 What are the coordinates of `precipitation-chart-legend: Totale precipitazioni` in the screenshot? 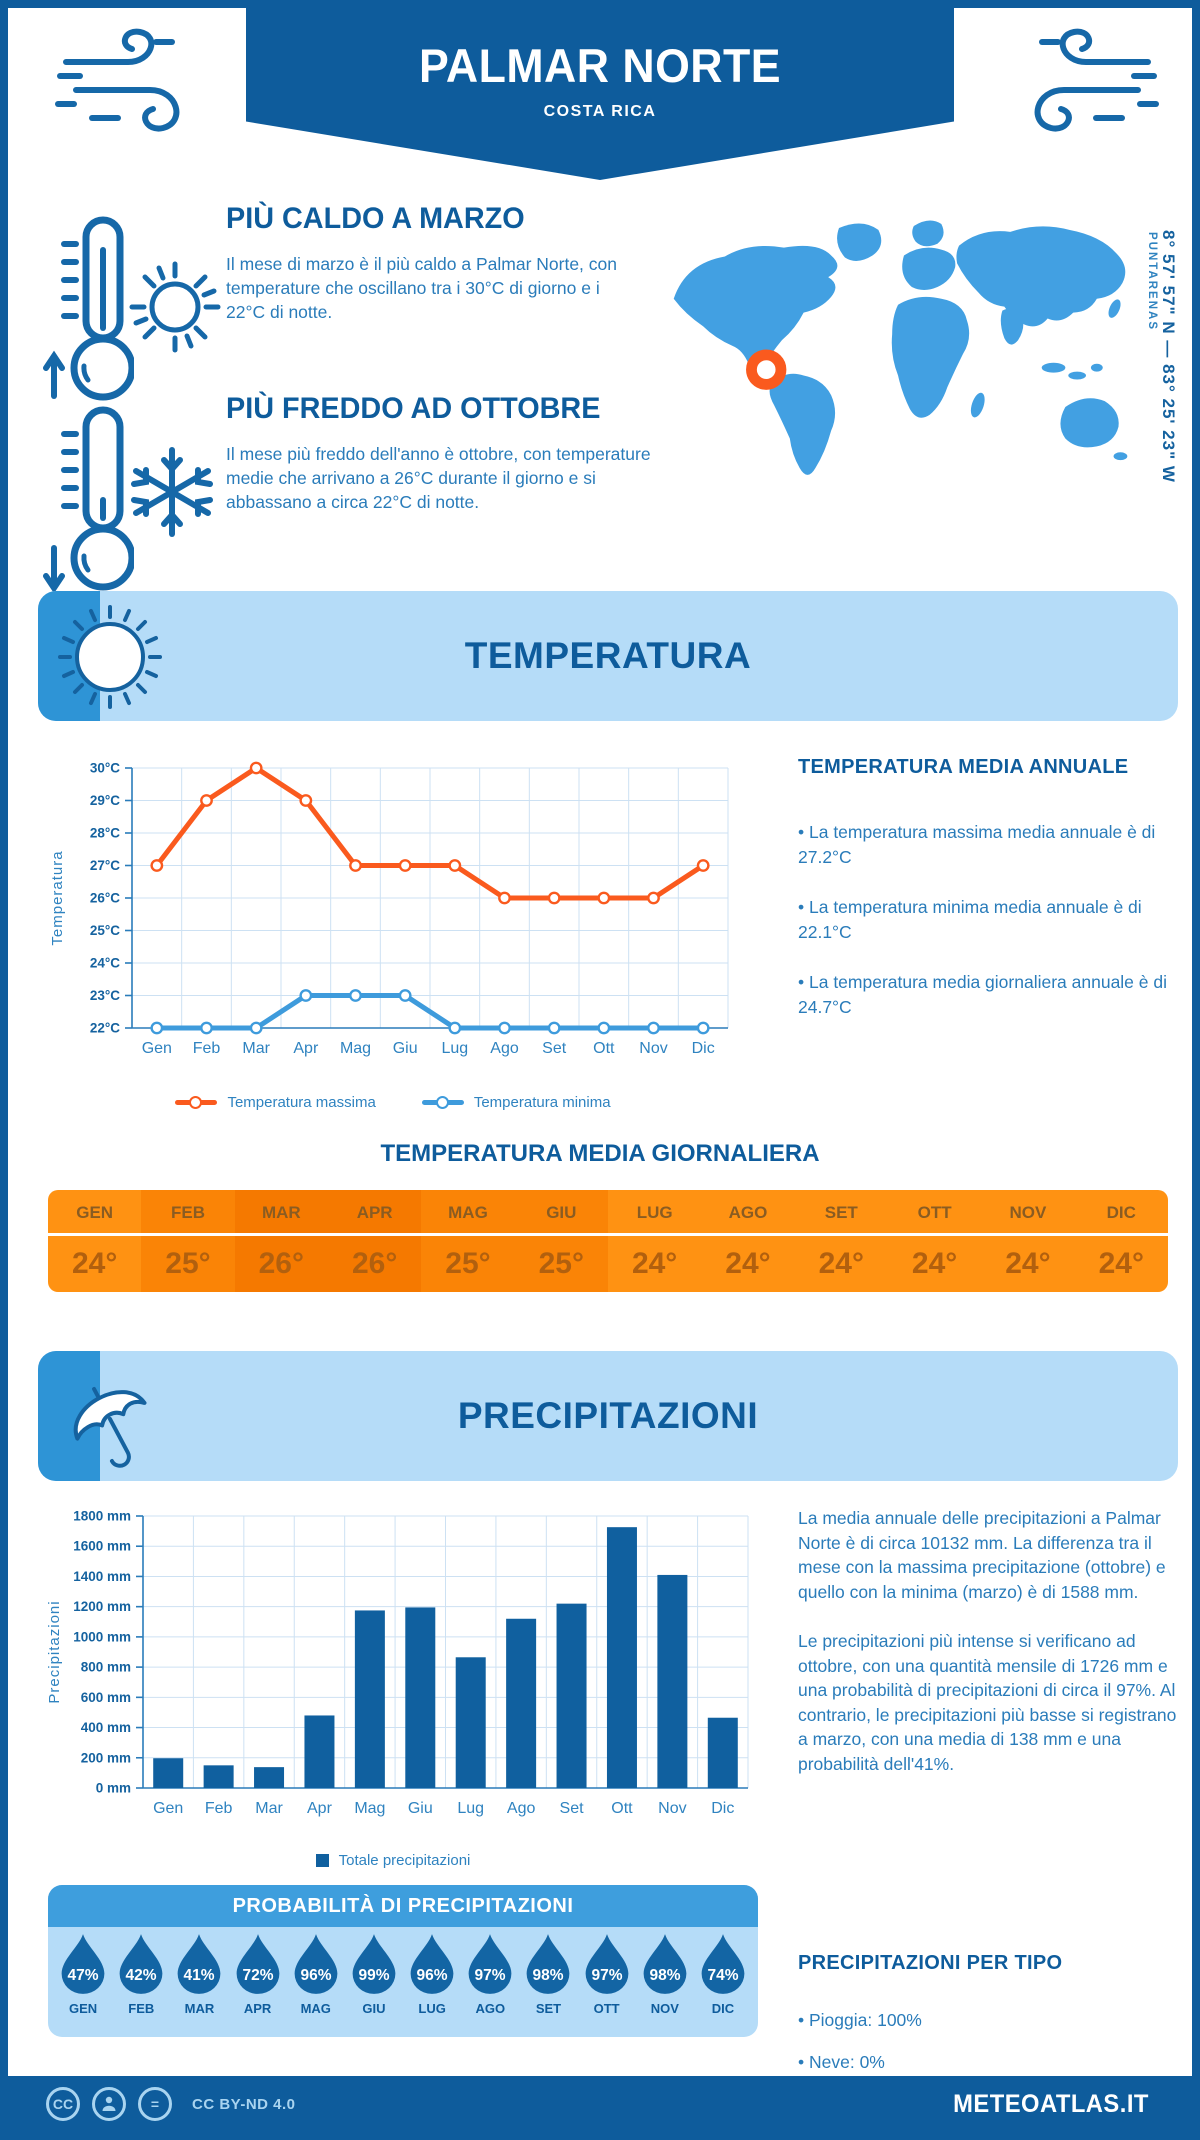 It's located at (393, 1860).